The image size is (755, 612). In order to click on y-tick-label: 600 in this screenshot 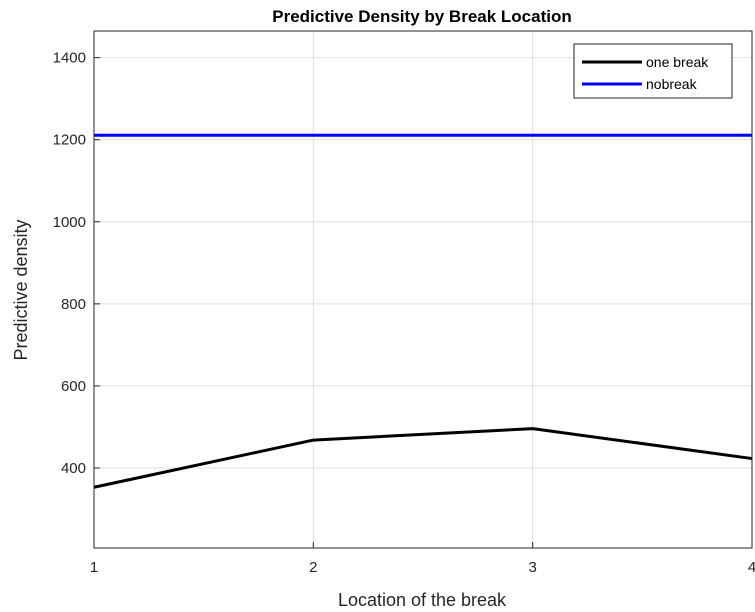, I will do `click(73, 386)`.